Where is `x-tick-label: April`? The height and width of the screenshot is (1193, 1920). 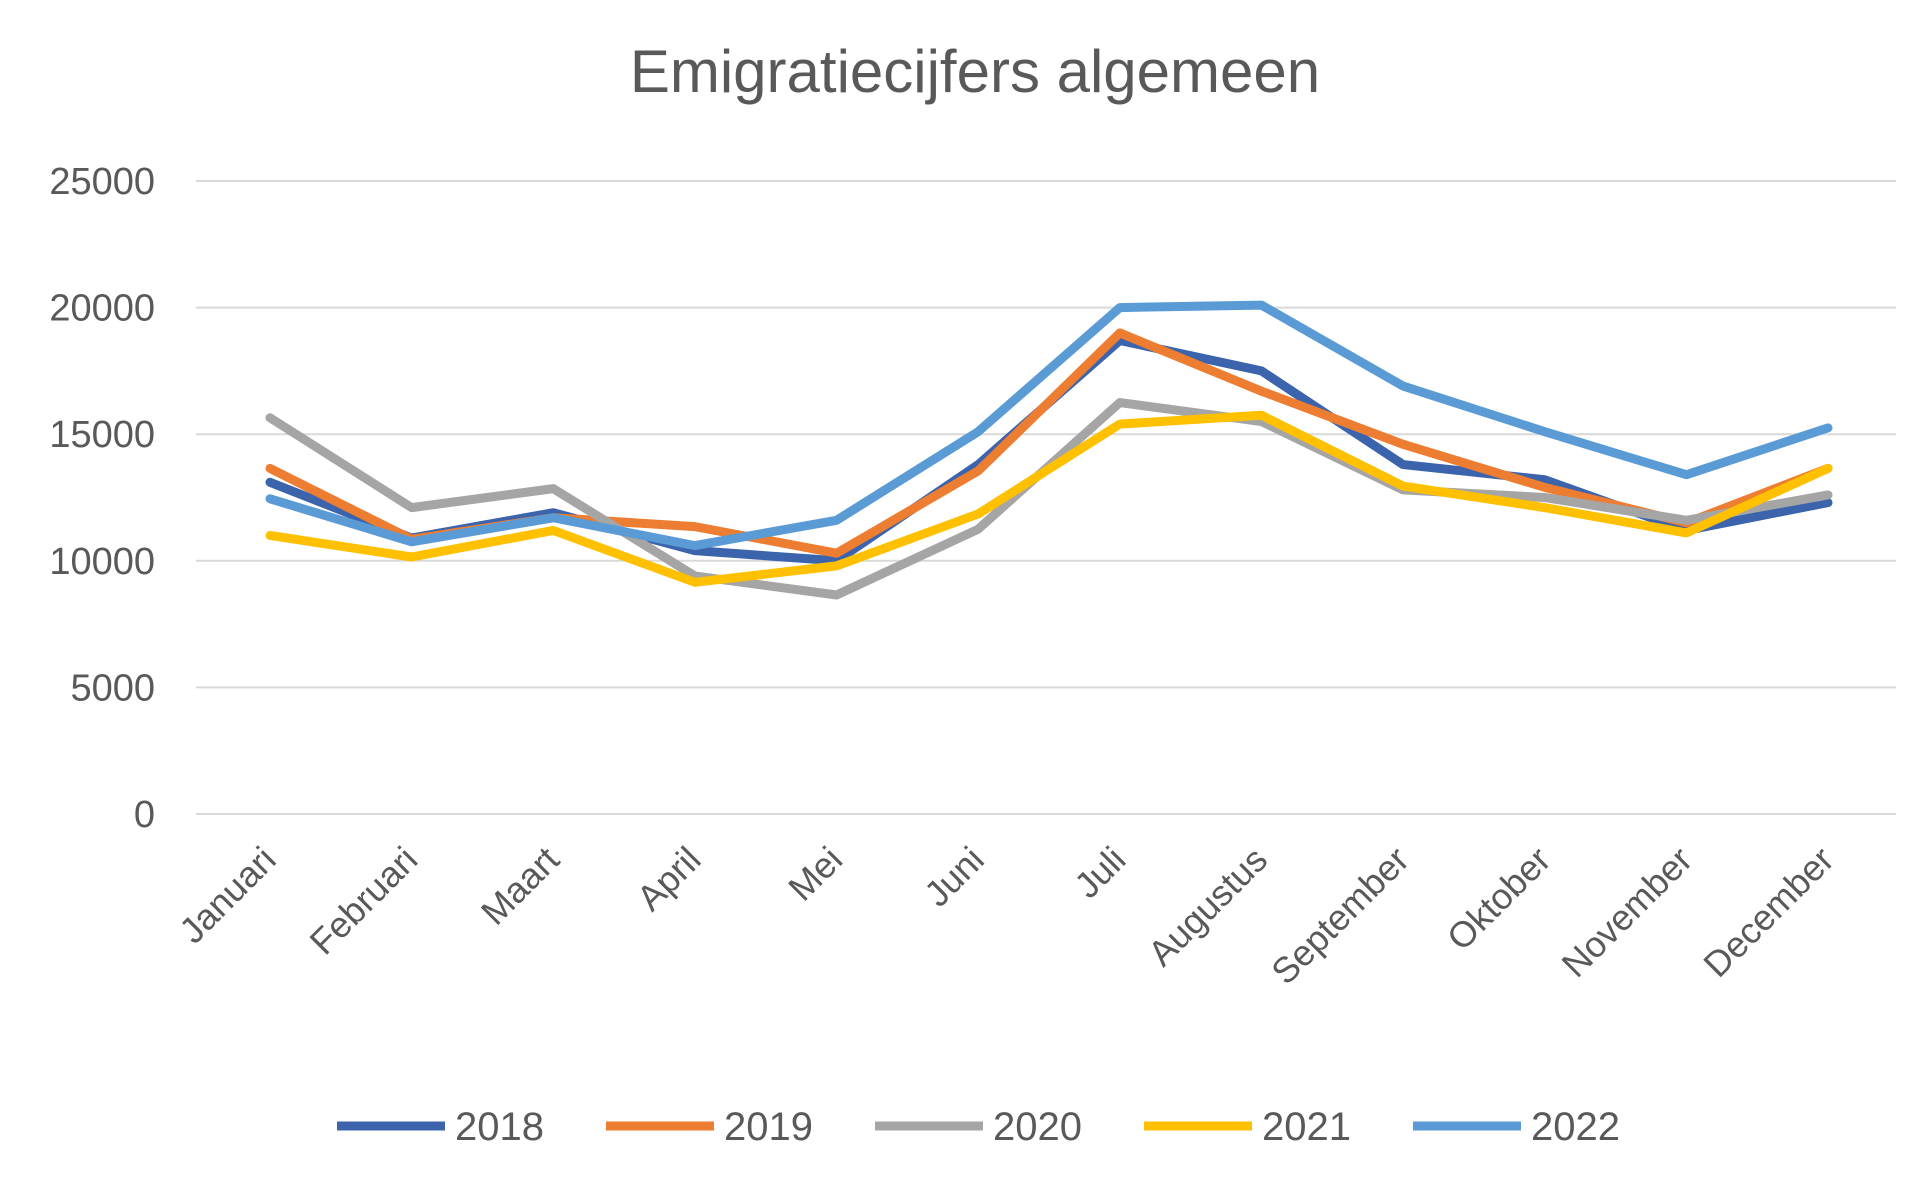
x-tick-label: April is located at coordinates (669, 879).